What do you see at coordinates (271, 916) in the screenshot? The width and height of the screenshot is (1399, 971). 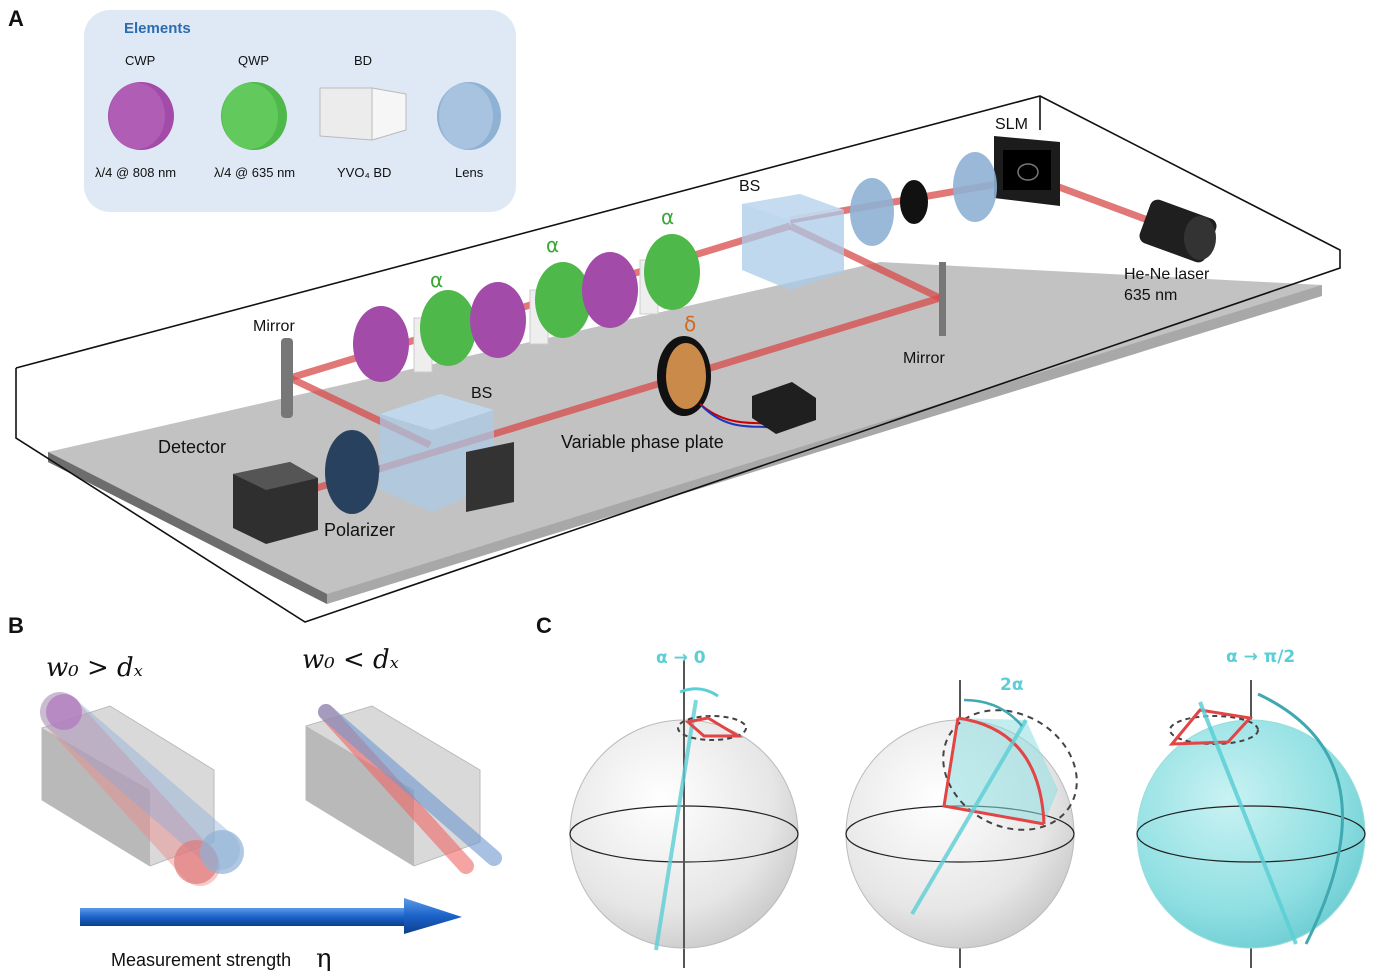 I see `measurement-strength-arrow` at bounding box center [271, 916].